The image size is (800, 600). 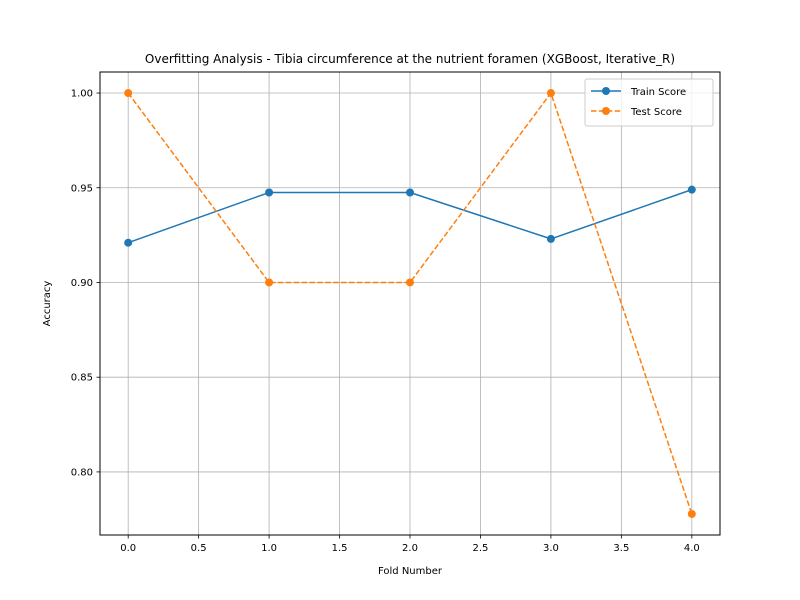 What do you see at coordinates (340, 548) in the screenshot?
I see `x-tick-label: 1.5` at bounding box center [340, 548].